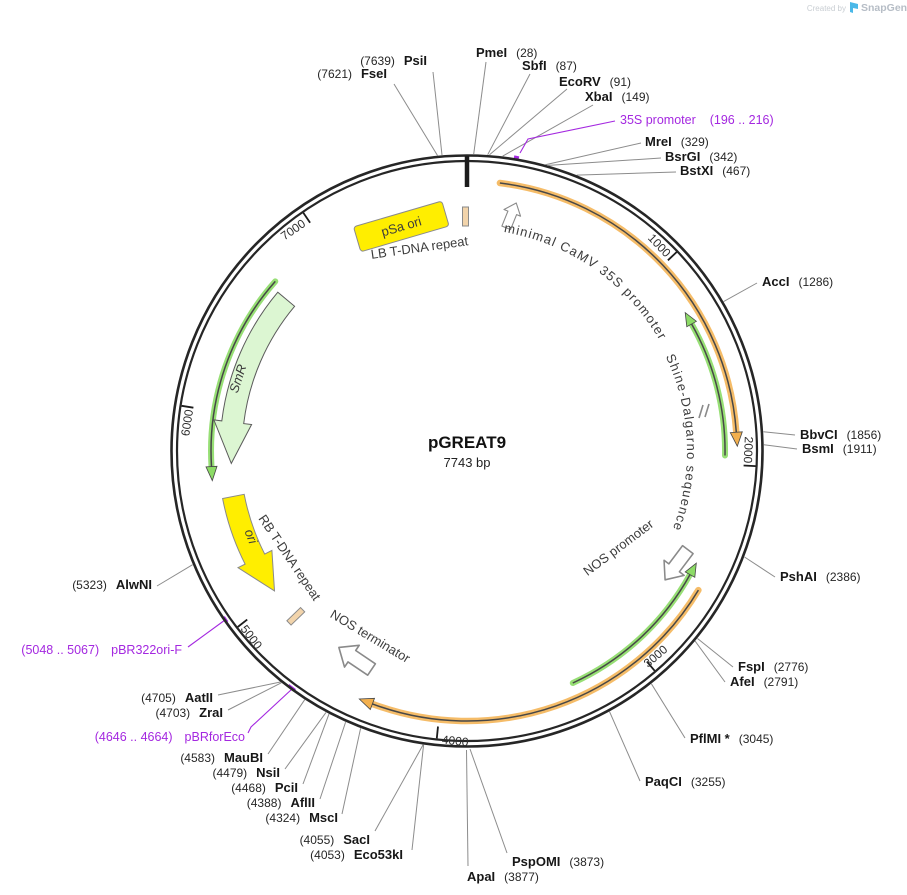  What do you see at coordinates (635, 97) in the screenshot?
I see `enzyme-pos: (149)` at bounding box center [635, 97].